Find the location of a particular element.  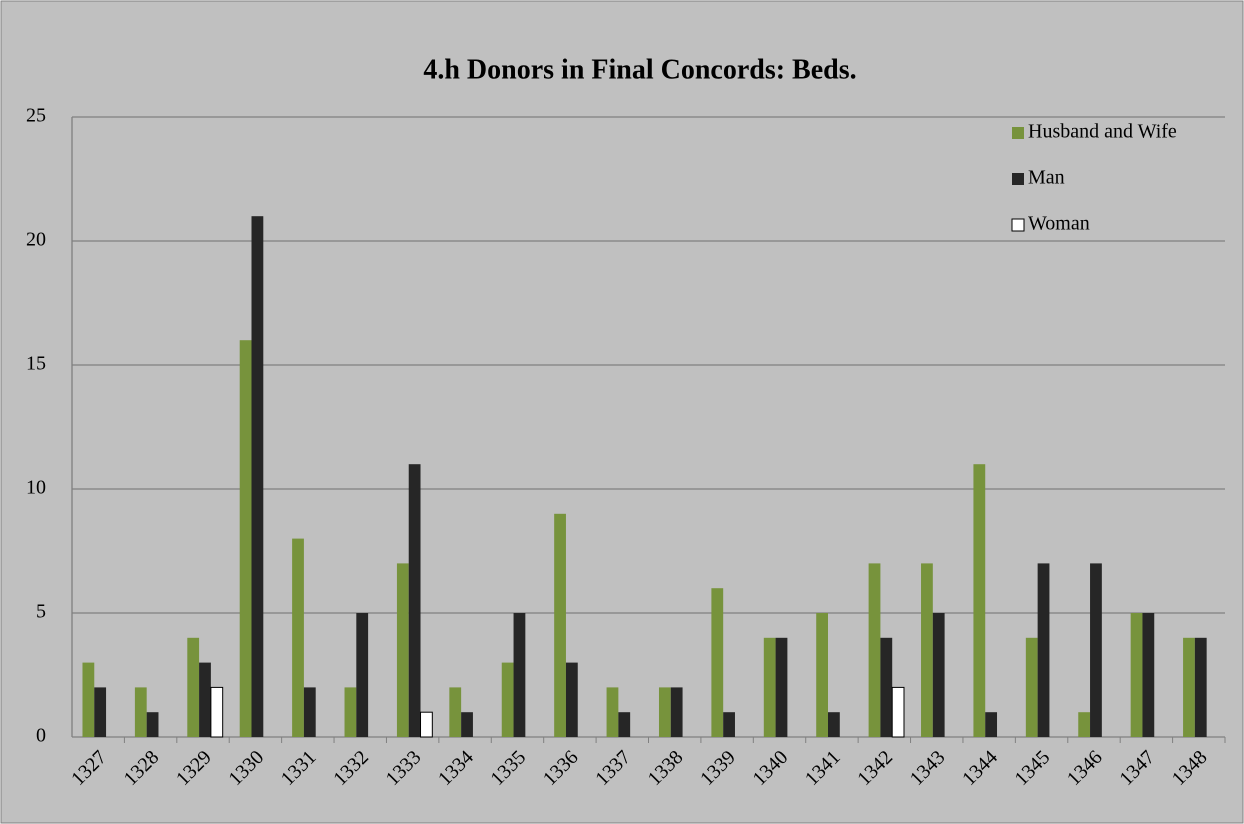

legend-label: Woman is located at coordinates (1059, 224).